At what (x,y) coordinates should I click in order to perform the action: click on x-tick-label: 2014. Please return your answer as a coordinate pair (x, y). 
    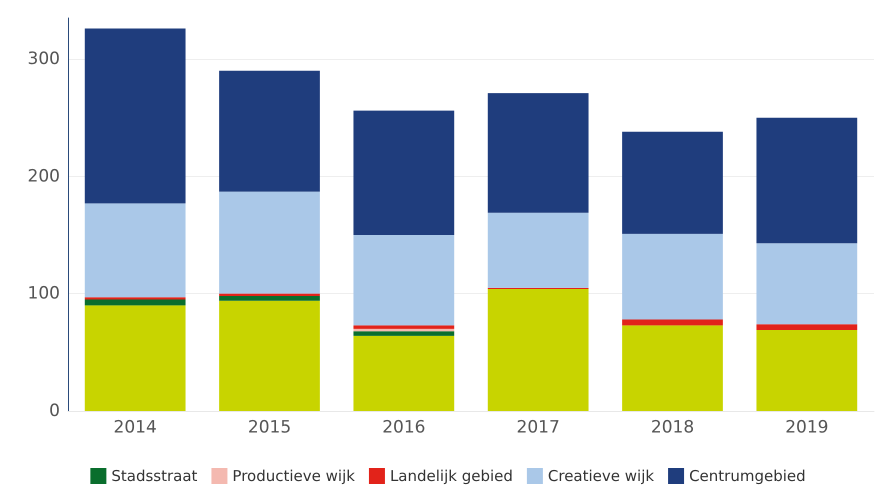
    Looking at the image, I should click on (135, 428).